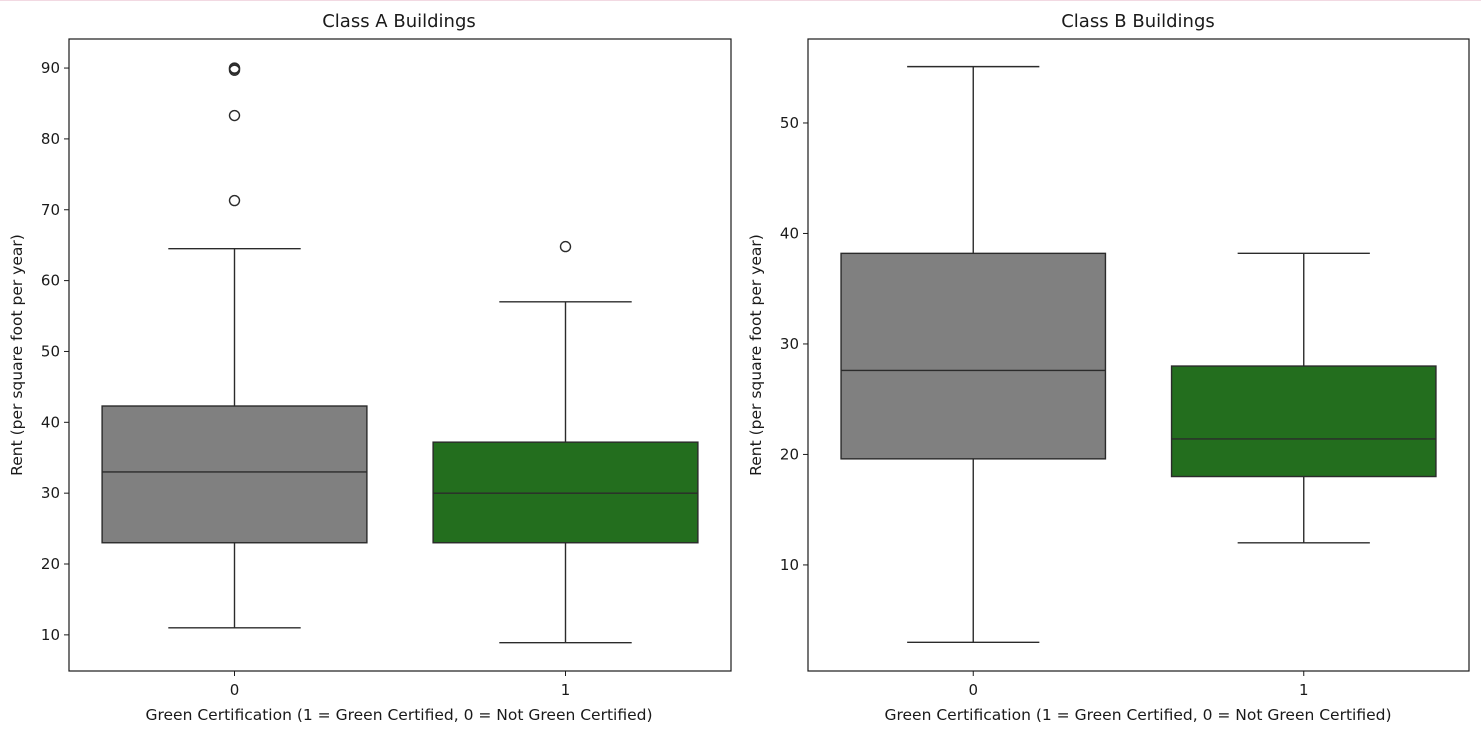 The height and width of the screenshot is (740, 1481). Describe the element at coordinates (50, 68) in the screenshot. I see `y-tick-label: 90` at that location.